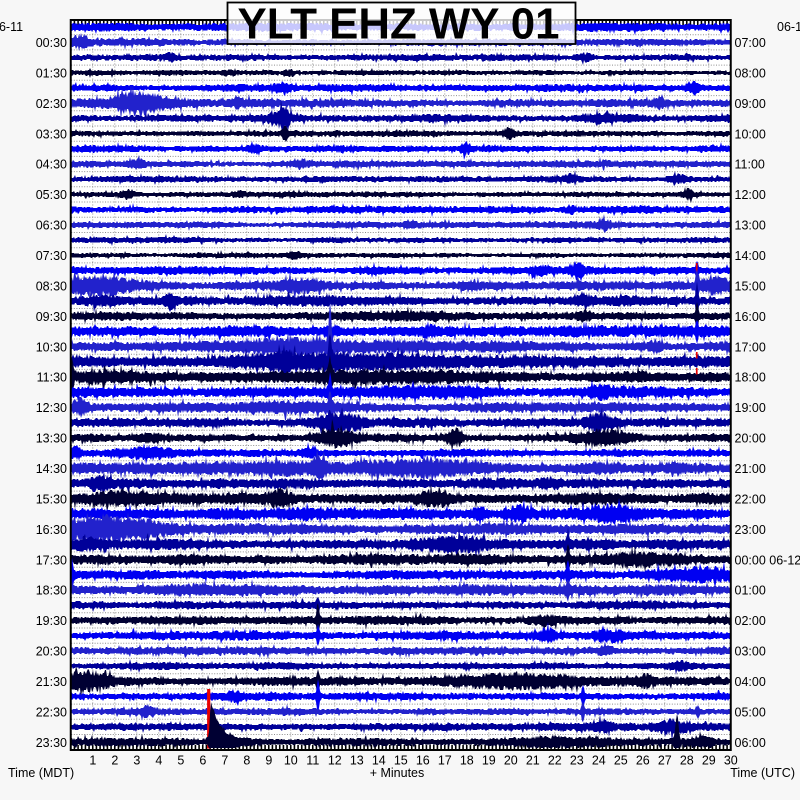 This screenshot has height=800, width=800. What do you see at coordinates (467, 761) in the screenshot?
I see `svg-text: 18` at bounding box center [467, 761].